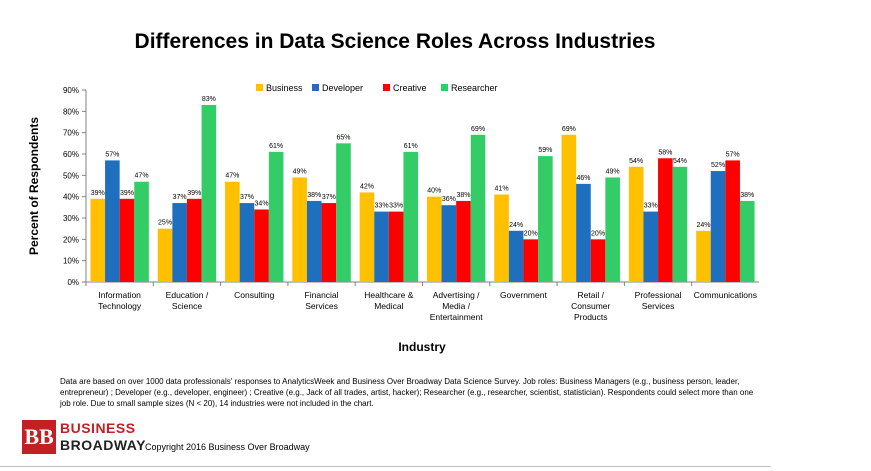  What do you see at coordinates (254, 295) in the screenshot?
I see `category-label: Consulting` at bounding box center [254, 295].